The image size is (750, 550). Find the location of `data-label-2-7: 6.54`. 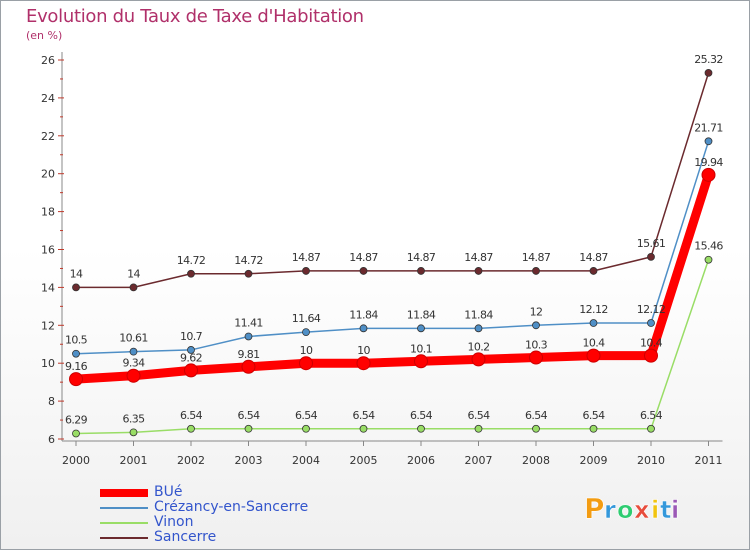

data-label-2-7: 6.54 is located at coordinates (478, 415).